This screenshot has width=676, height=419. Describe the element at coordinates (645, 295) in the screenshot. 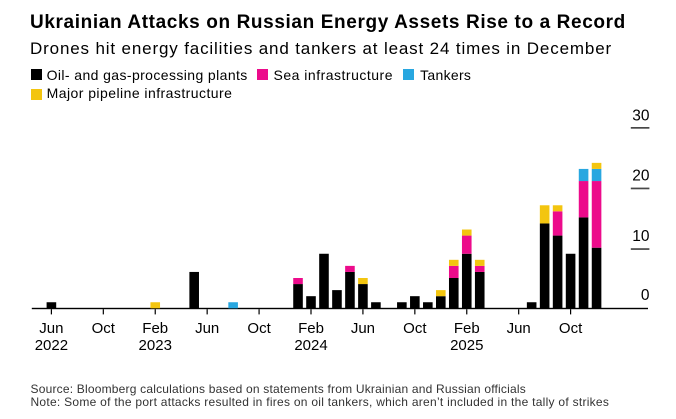

I see `svg-text: 0` at that location.